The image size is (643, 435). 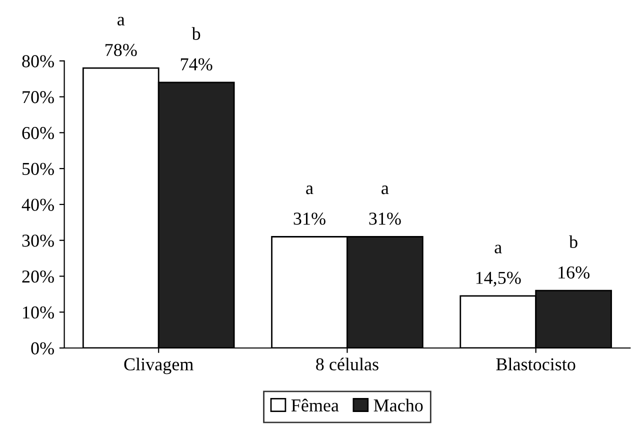 I want to click on y-tick-label: 70%, so click(x=38, y=97).